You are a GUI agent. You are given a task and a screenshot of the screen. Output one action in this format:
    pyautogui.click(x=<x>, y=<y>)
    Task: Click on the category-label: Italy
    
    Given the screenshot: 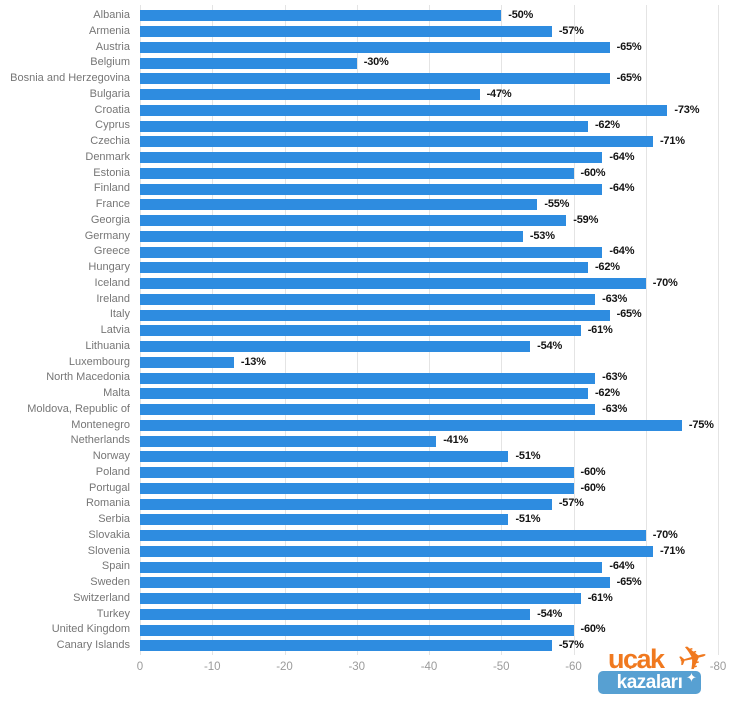 What is the action you would take?
    pyautogui.click(x=119, y=314)
    